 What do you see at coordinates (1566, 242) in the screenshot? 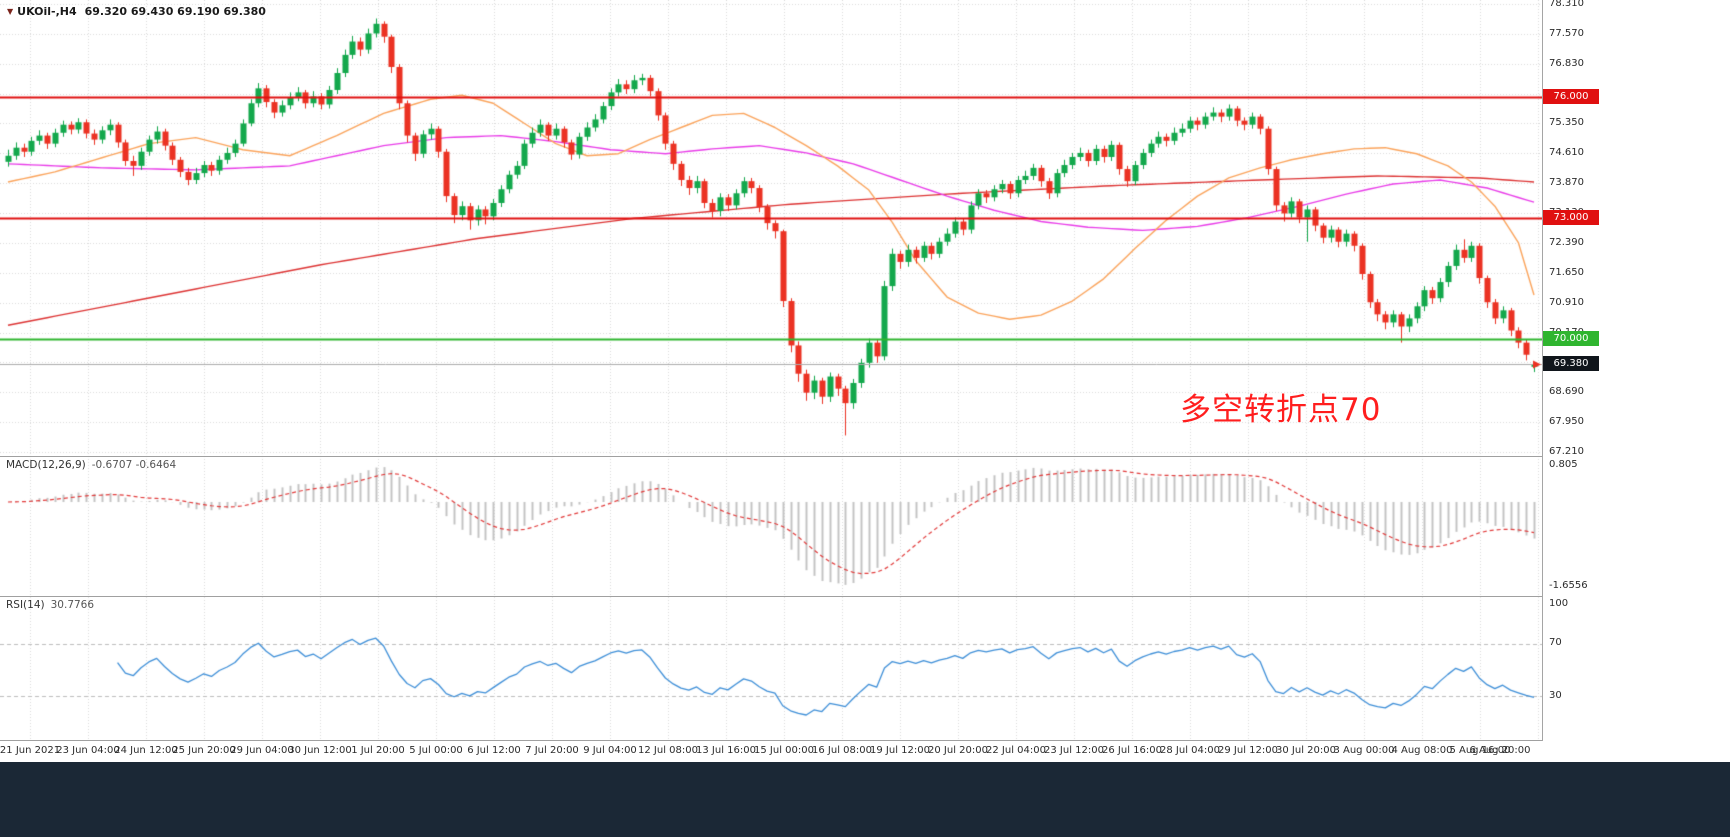
I see `price-tick: 72.390` at bounding box center [1566, 242].